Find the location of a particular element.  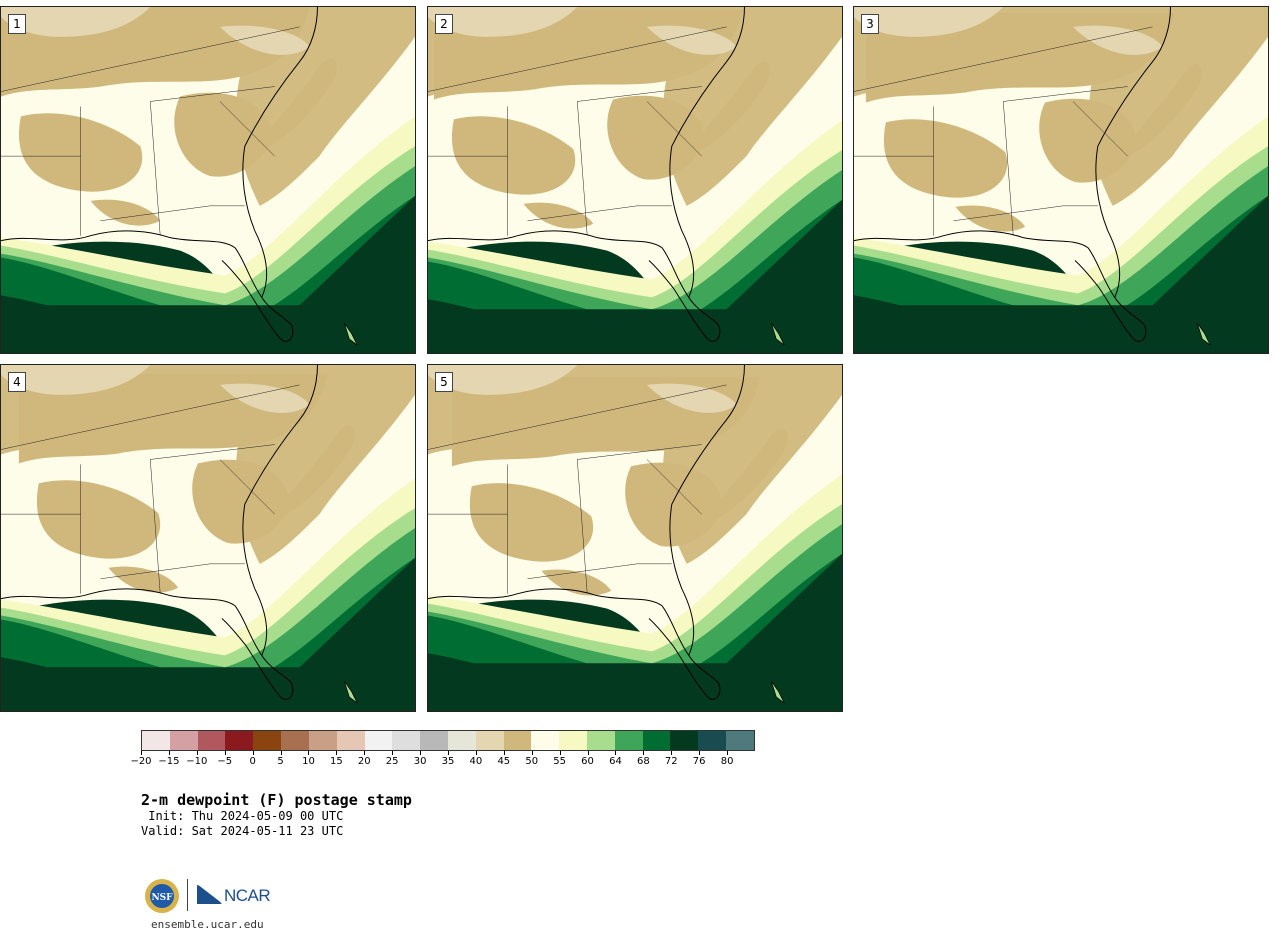

colorbar-tick-label: 80 is located at coordinates (727, 761).